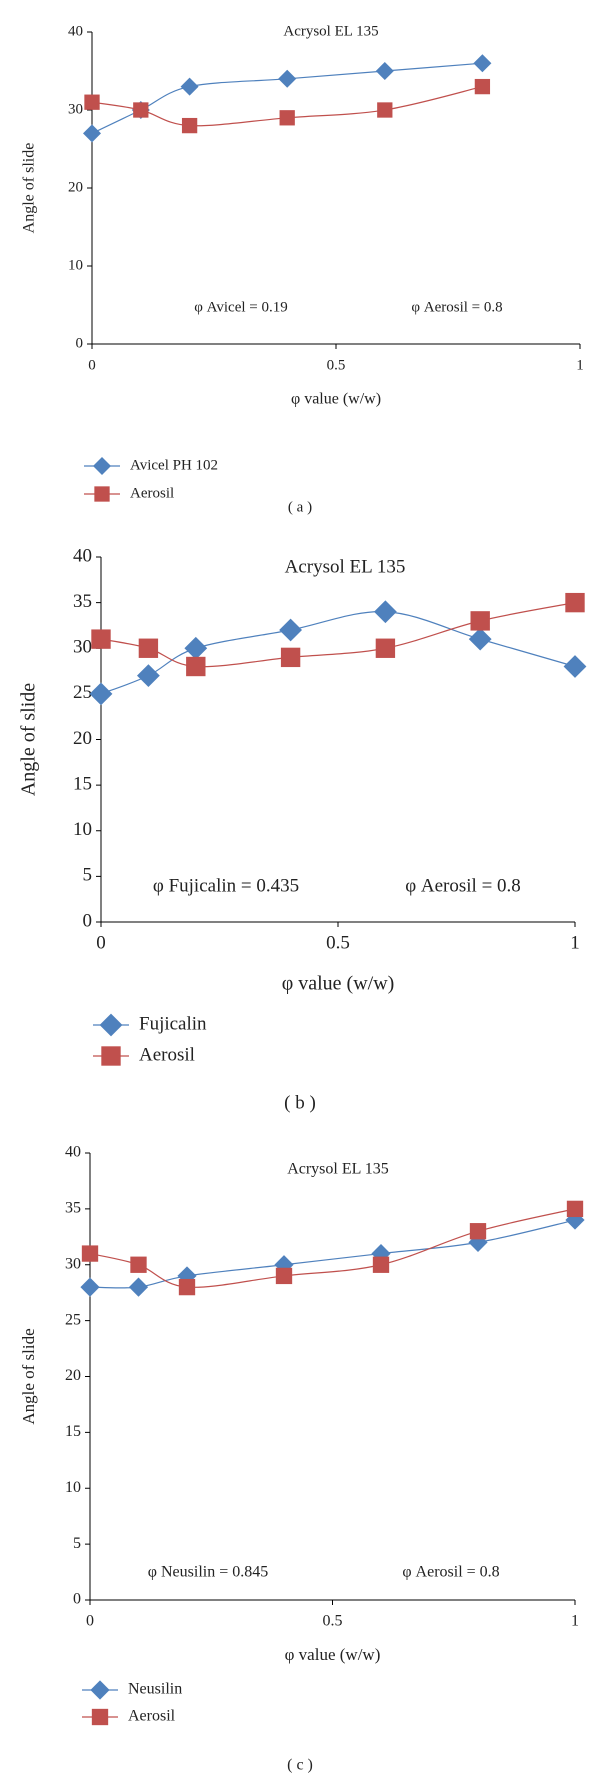 The image size is (600, 1782). Describe the element at coordinates (173, 1023) in the screenshot. I see `legend-label: Fujicalin` at that location.